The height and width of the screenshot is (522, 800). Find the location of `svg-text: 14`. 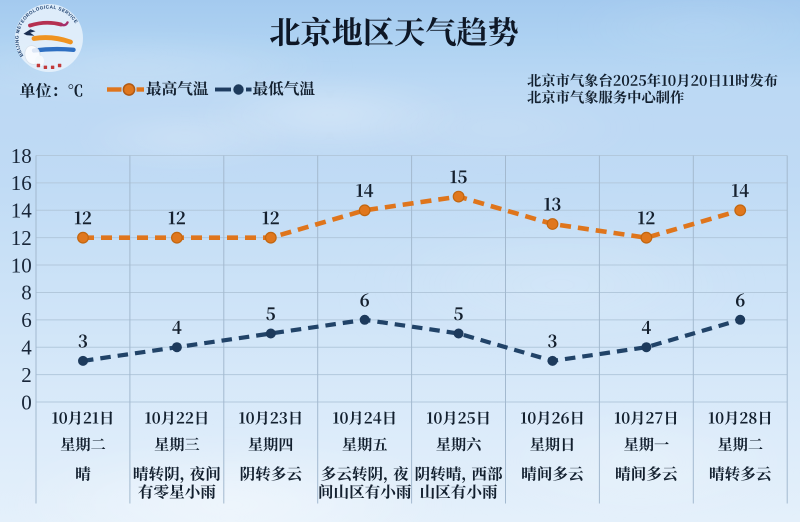

svg-text: 14 is located at coordinates (22, 211).